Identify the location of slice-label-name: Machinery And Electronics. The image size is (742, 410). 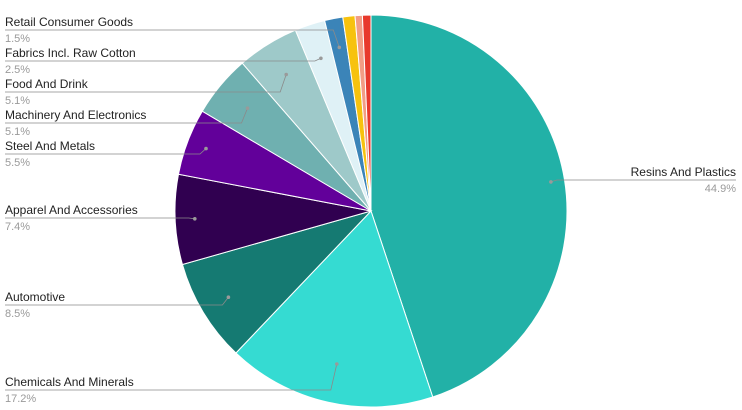
(75, 115).